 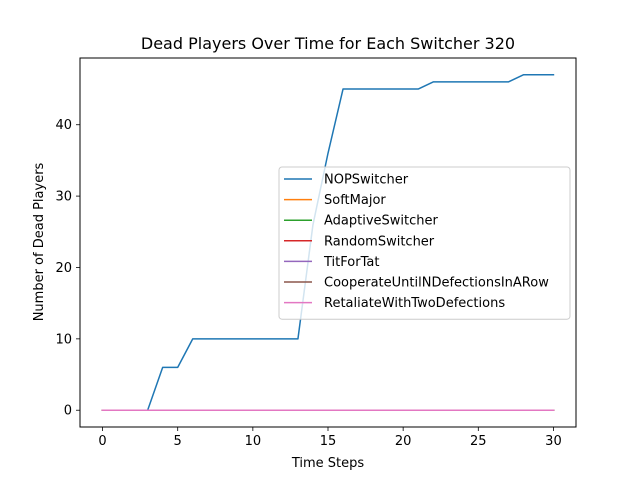 What do you see at coordinates (478, 441) in the screenshot?
I see `x-tick-label: 25` at bounding box center [478, 441].